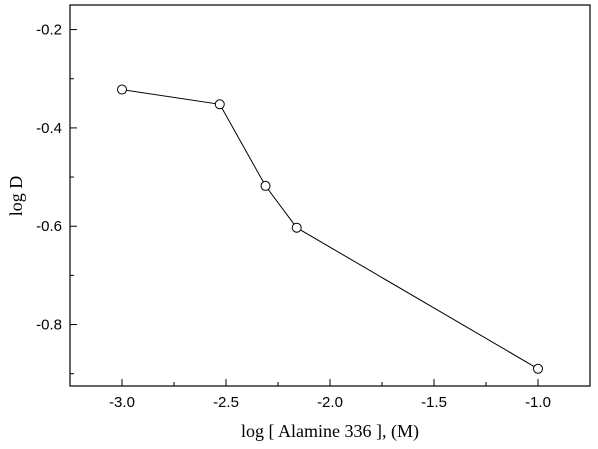  What do you see at coordinates (330, 402) in the screenshot?
I see `x-tick-label: -2.0` at bounding box center [330, 402].